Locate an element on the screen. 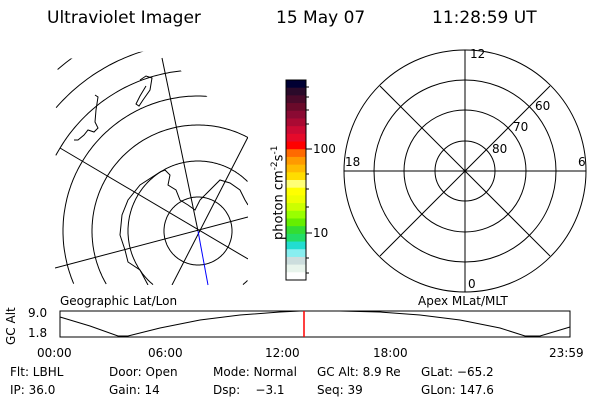 This screenshot has height=400, width=600. apex-map-label: Apex MLat/MLT is located at coordinates (463, 301).